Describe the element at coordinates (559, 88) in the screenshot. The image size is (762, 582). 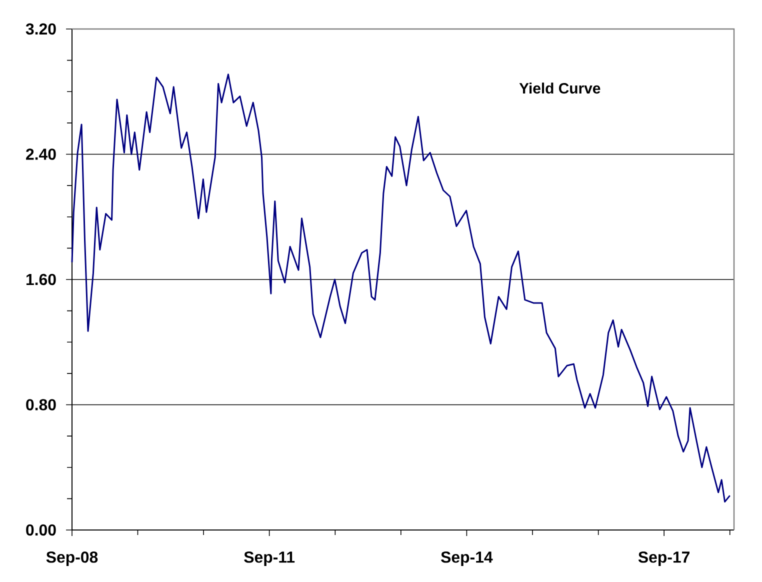
I see `text: Yield Curve` at that location.